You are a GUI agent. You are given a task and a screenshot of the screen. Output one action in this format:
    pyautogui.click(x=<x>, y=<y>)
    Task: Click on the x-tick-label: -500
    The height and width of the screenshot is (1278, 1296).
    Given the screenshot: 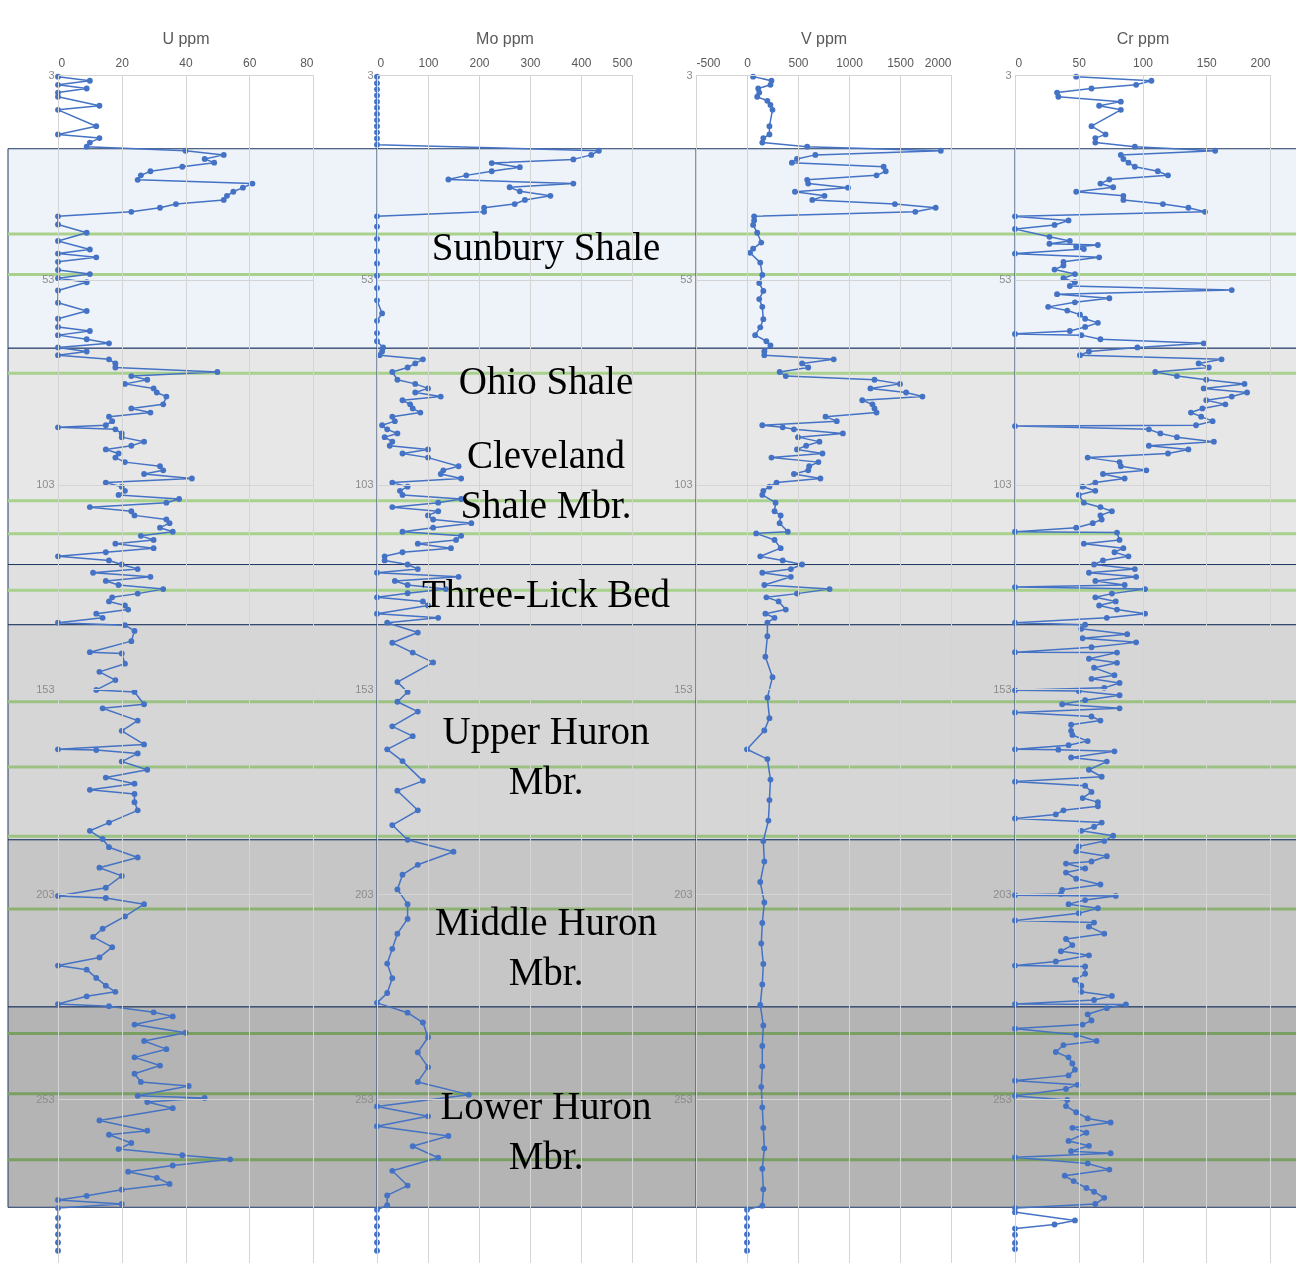 What is the action you would take?
    pyautogui.click(x=708, y=62)
    